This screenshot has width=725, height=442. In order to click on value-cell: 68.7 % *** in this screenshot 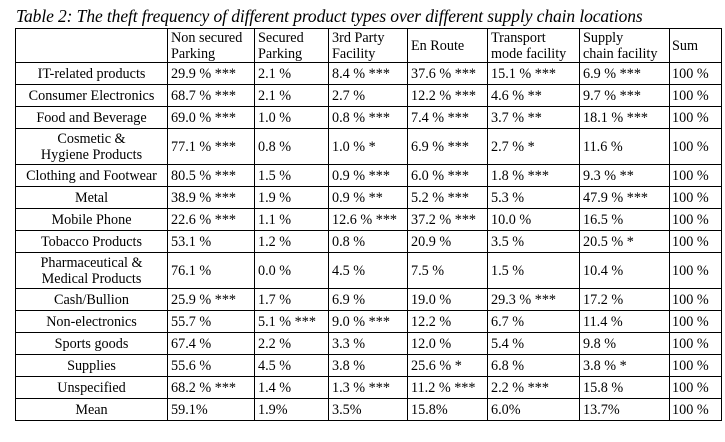, I will do `click(211, 95)`.